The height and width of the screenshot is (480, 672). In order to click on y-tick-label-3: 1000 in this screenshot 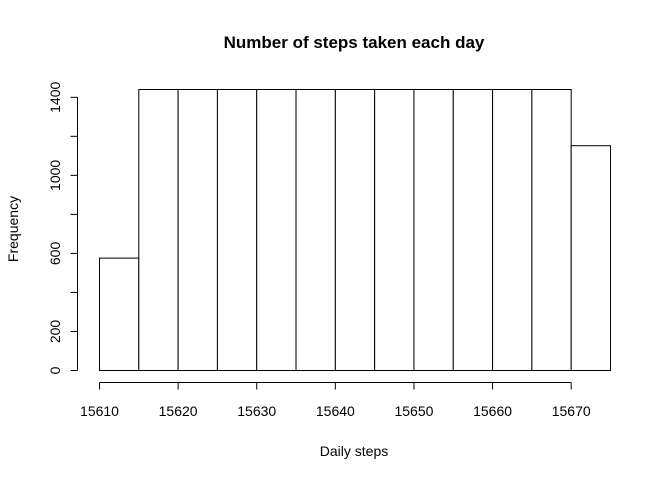, I will do `click(55, 175)`.